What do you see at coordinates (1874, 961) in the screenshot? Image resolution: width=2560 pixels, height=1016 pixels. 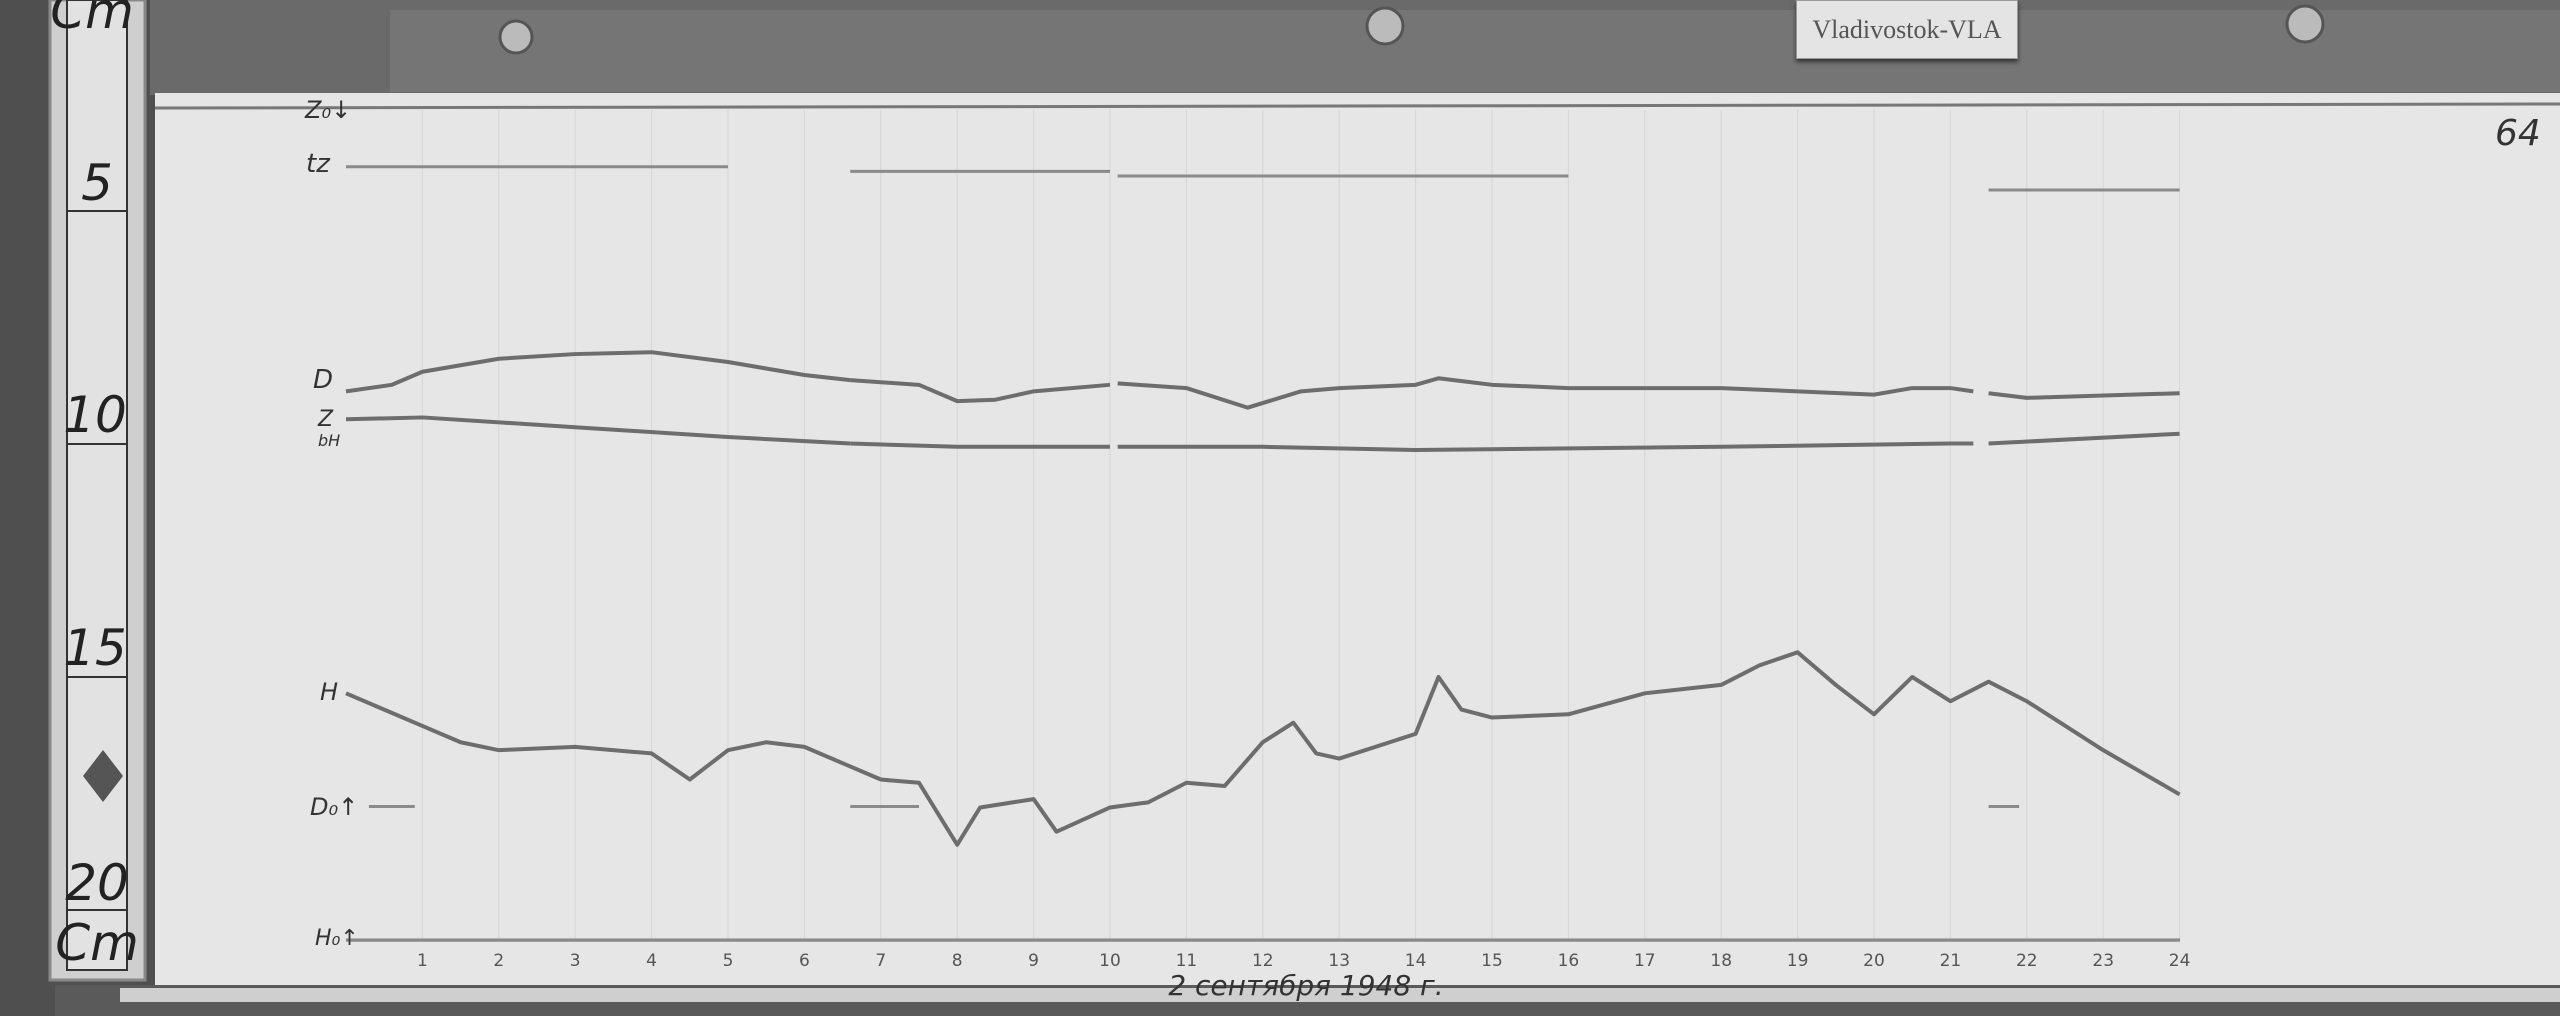 I see `tick-label-20: 20` at bounding box center [1874, 961].